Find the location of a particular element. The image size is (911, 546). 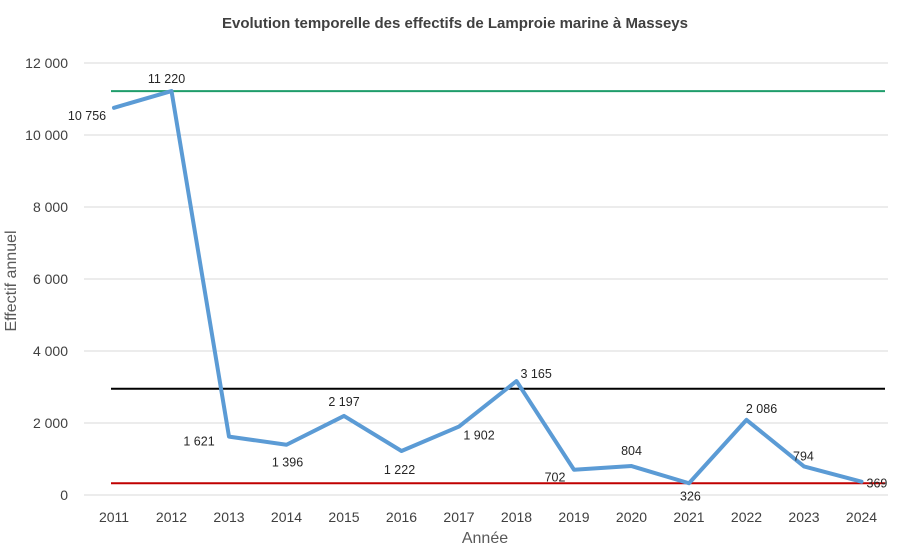

data-label-2024: 369 is located at coordinates (877, 484).